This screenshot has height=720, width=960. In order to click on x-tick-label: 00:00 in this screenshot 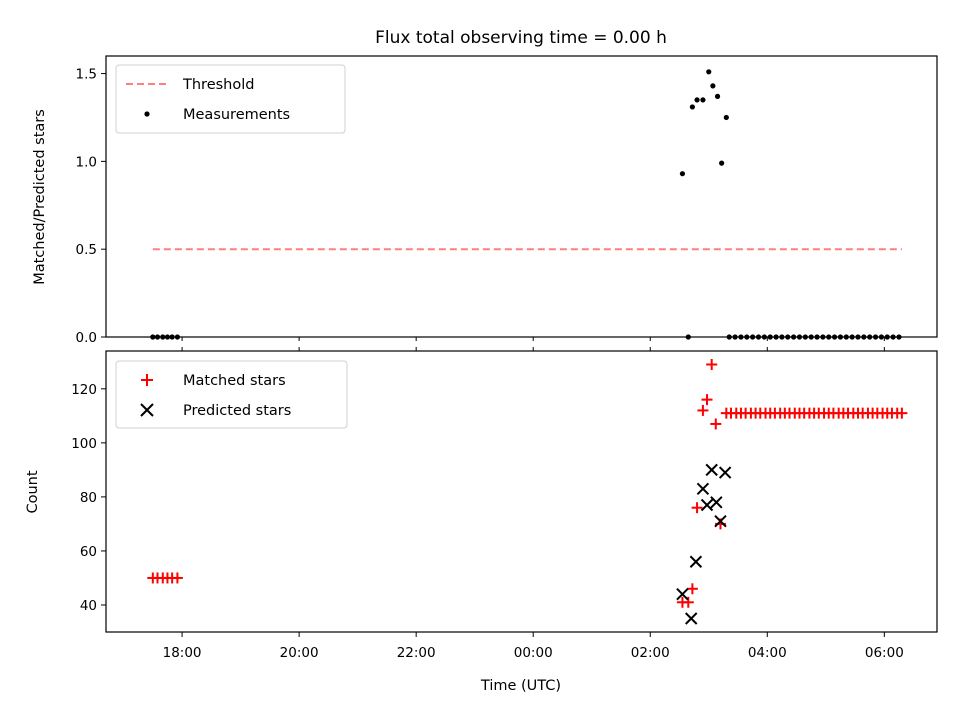, I will do `click(533, 653)`.